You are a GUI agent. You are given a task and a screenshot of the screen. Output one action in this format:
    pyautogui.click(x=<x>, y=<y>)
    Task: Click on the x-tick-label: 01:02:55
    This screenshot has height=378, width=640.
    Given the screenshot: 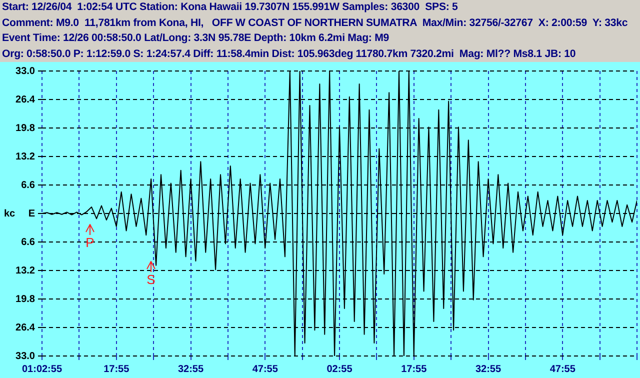 What is the action you would take?
    pyautogui.click(x=42, y=369)
    